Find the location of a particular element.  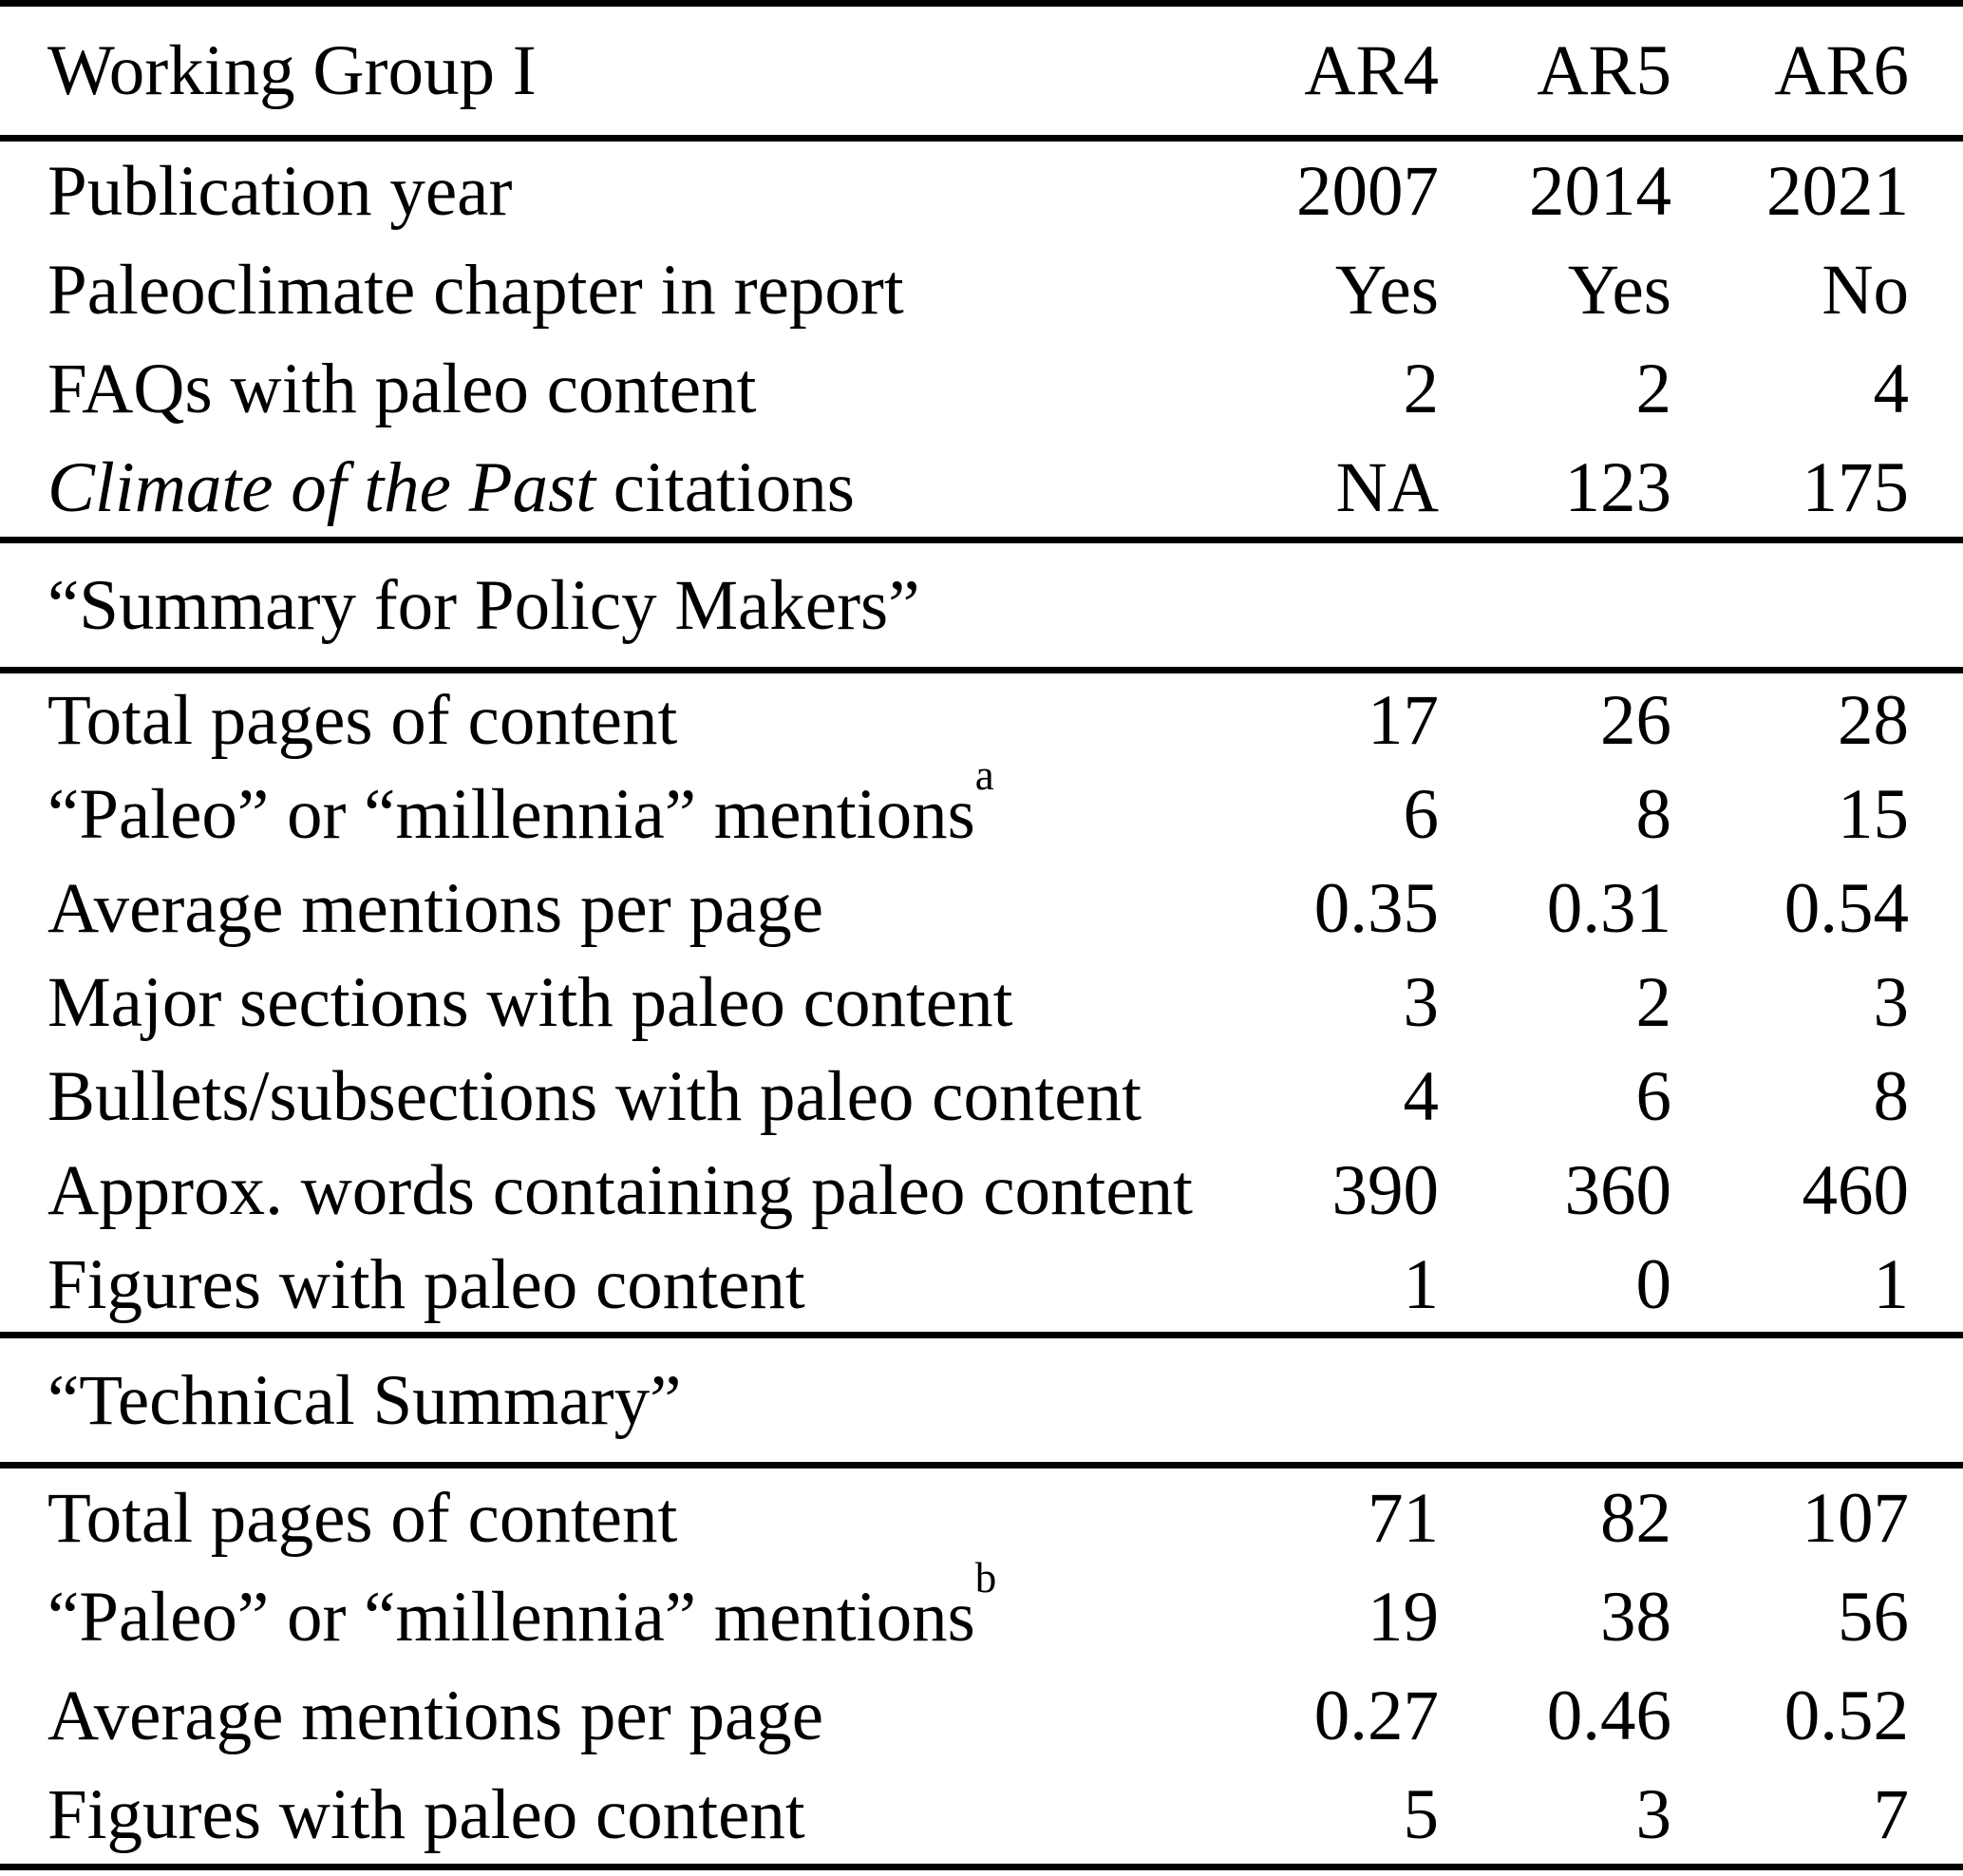

cell-value: 0 is located at coordinates (1654, 1284).